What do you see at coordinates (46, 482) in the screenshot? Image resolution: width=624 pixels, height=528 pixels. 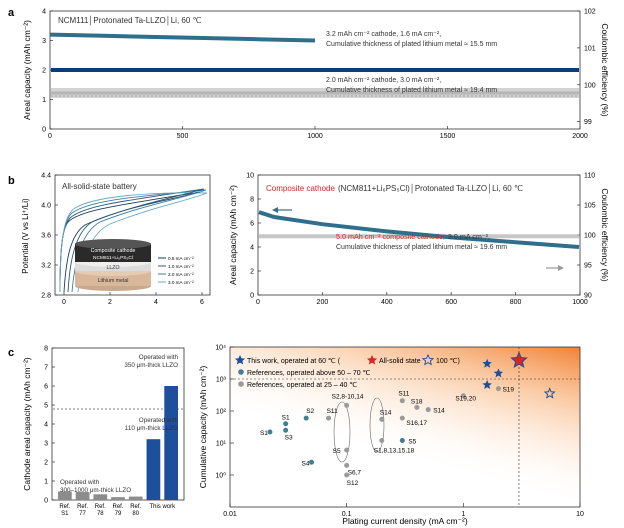 I see `ytick-label: 1` at bounding box center [46, 482].